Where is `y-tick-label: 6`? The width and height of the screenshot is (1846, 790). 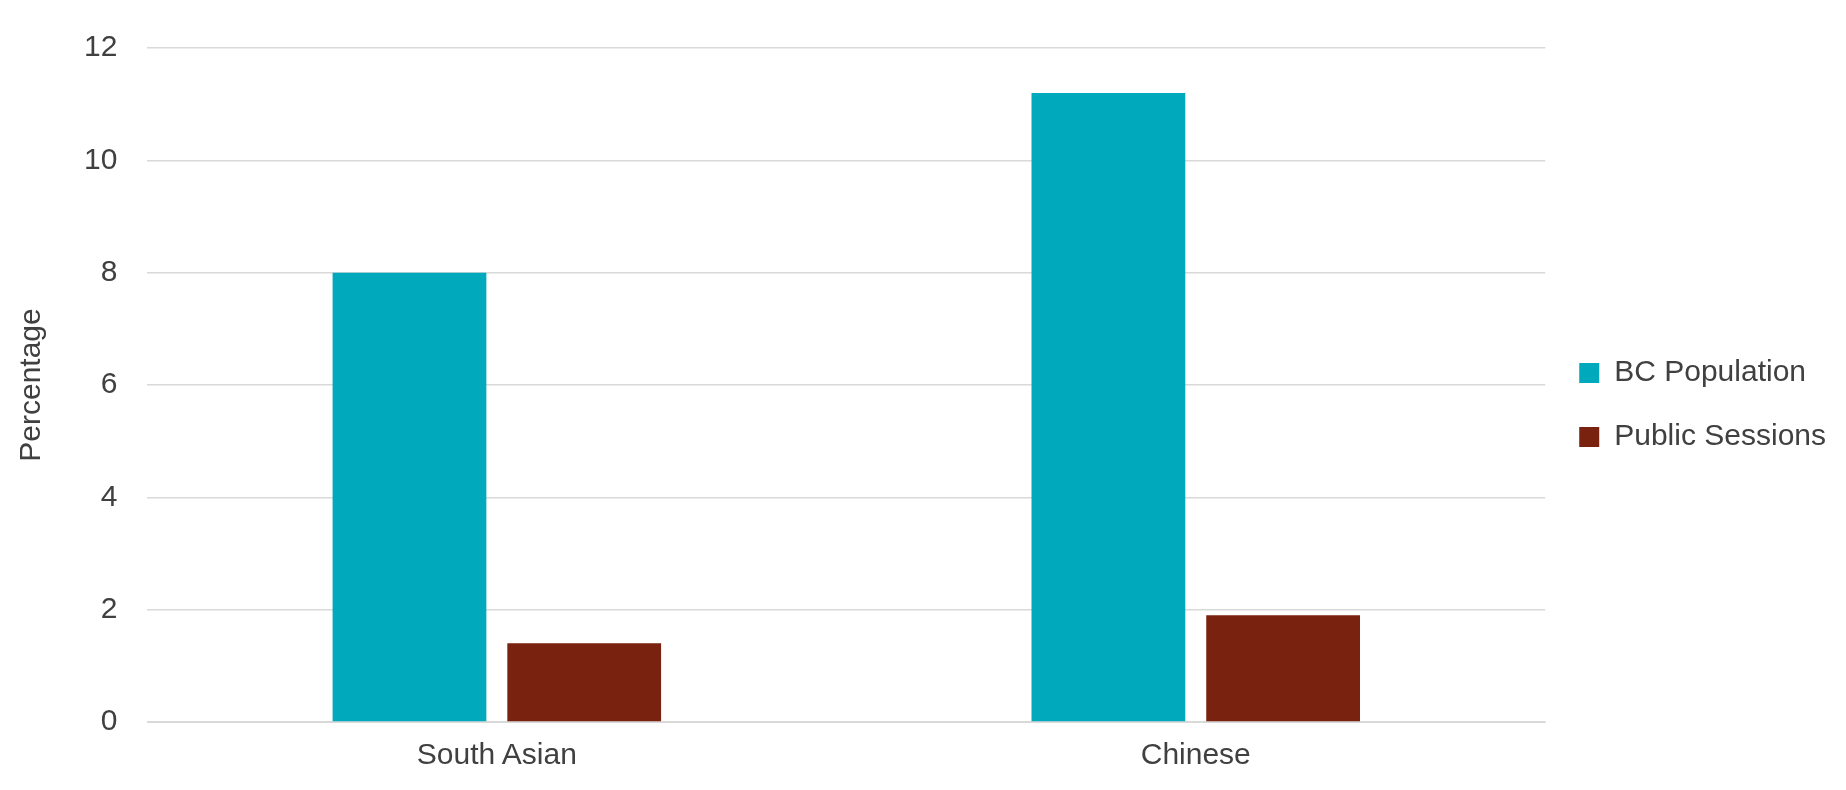 y-tick-label: 6 is located at coordinates (109, 383).